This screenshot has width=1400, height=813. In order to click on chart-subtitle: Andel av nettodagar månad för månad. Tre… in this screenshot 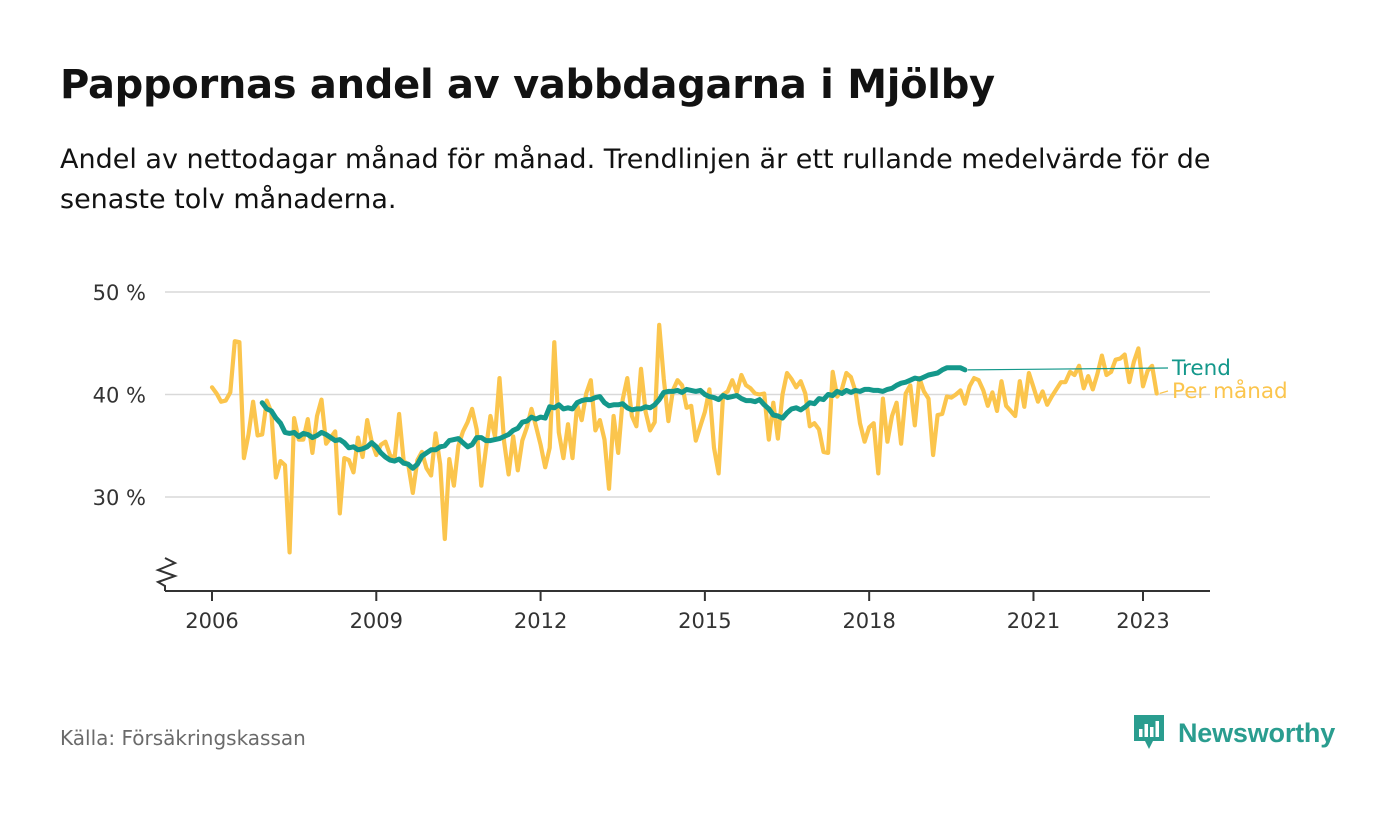, I will do `click(635, 179)`.